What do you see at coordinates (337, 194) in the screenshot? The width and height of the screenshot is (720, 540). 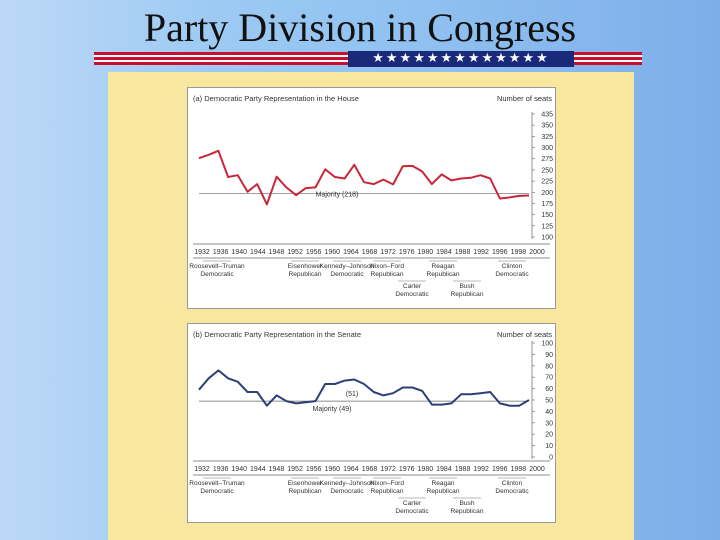 I see `majority-label: Majority (218)` at bounding box center [337, 194].